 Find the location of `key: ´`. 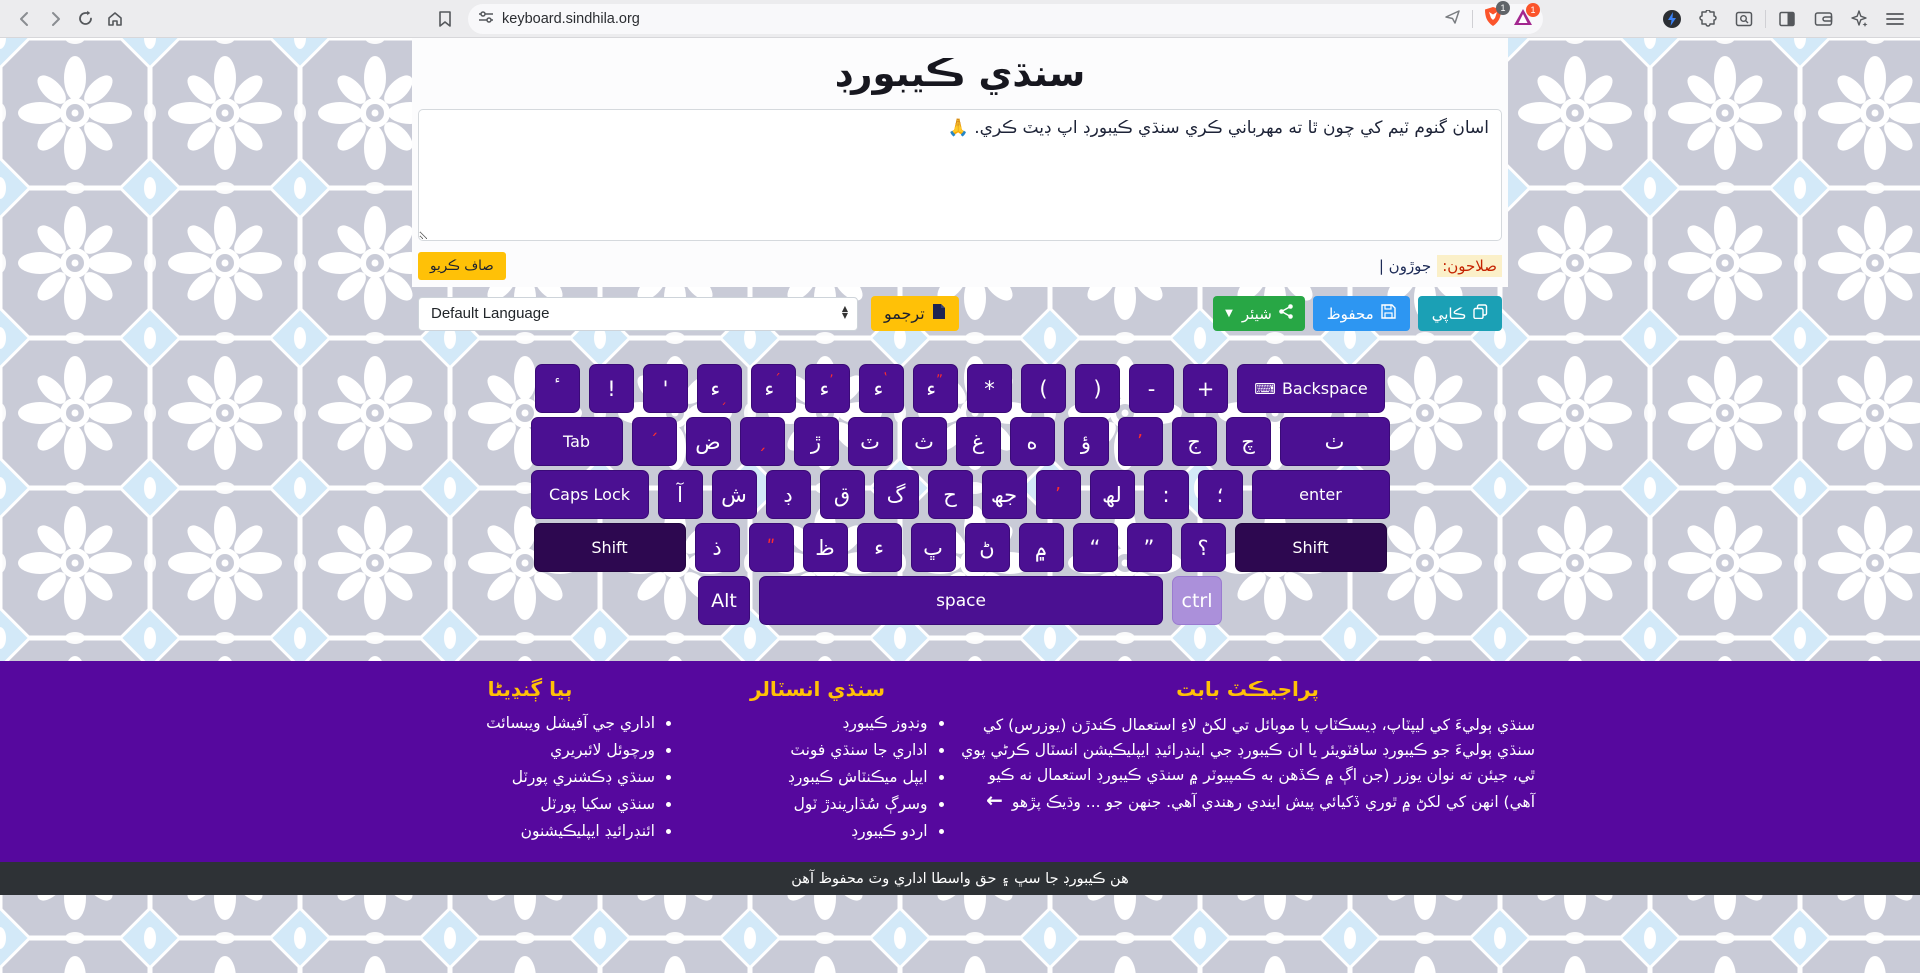

key: ´ is located at coordinates (654, 441).